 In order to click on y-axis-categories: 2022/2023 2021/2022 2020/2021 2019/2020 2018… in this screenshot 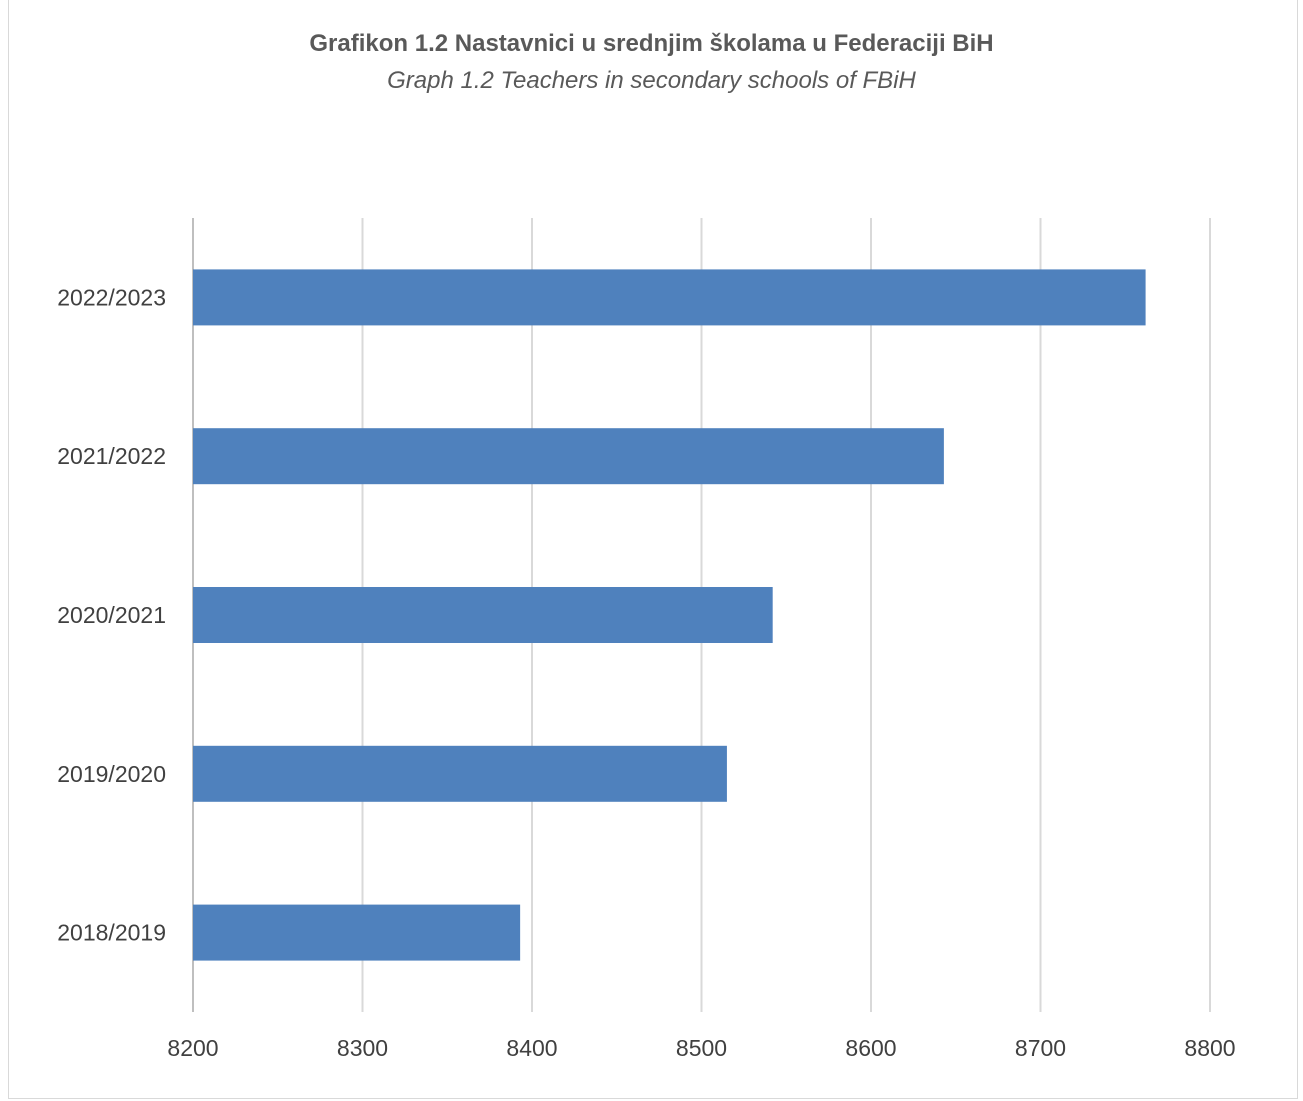, I will do `click(111, 614)`.